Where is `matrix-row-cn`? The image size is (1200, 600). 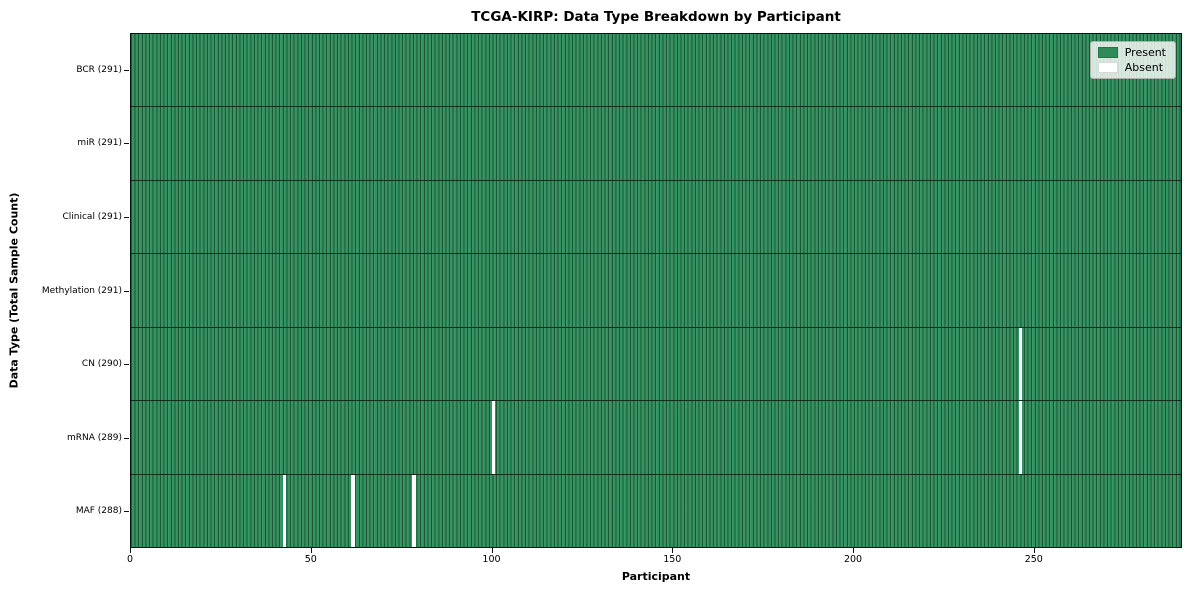
matrix-row-cn is located at coordinates (656, 364).